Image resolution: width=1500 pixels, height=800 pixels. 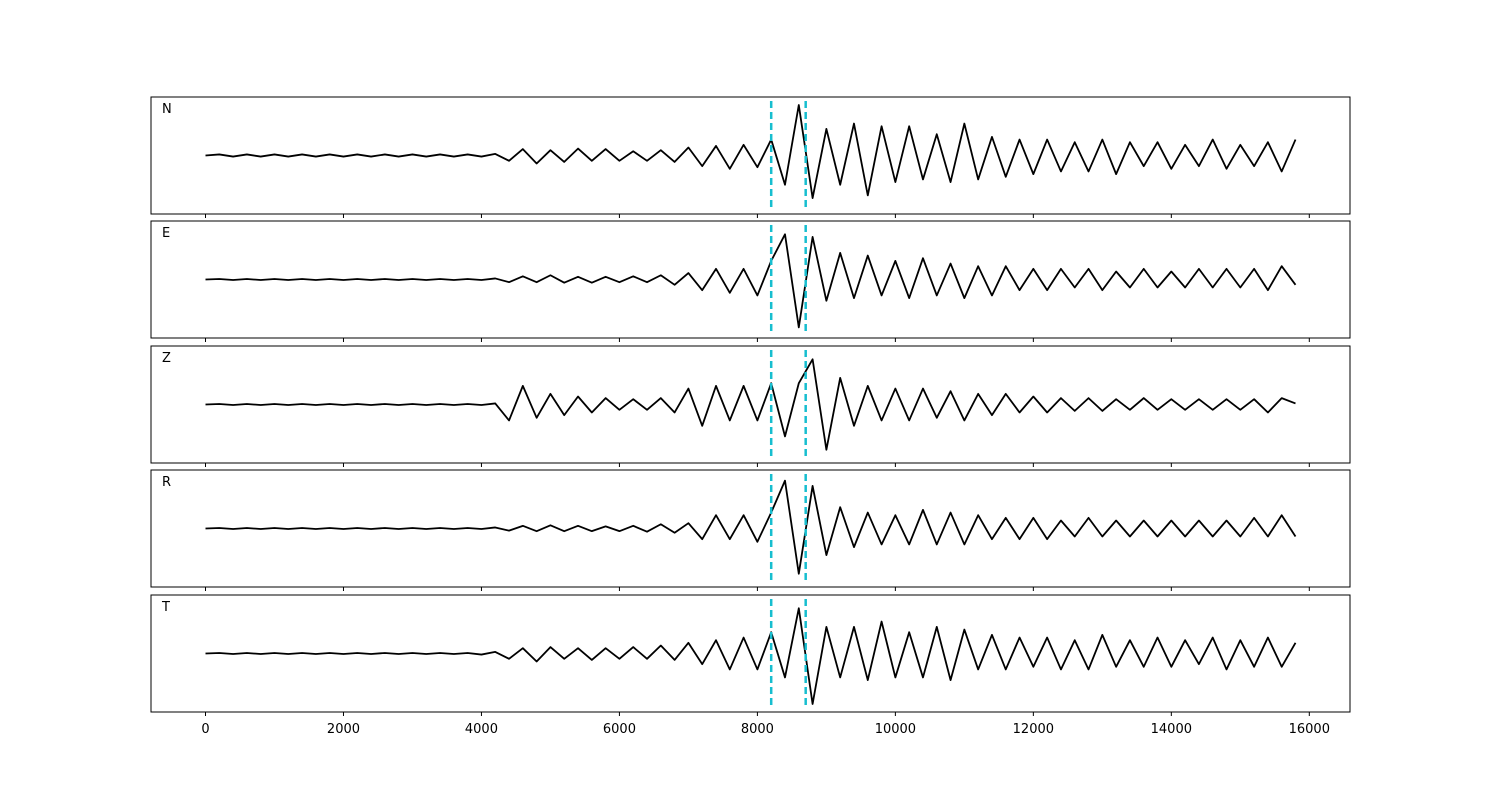 I want to click on x-tick-label: 4000, so click(x=481, y=729).